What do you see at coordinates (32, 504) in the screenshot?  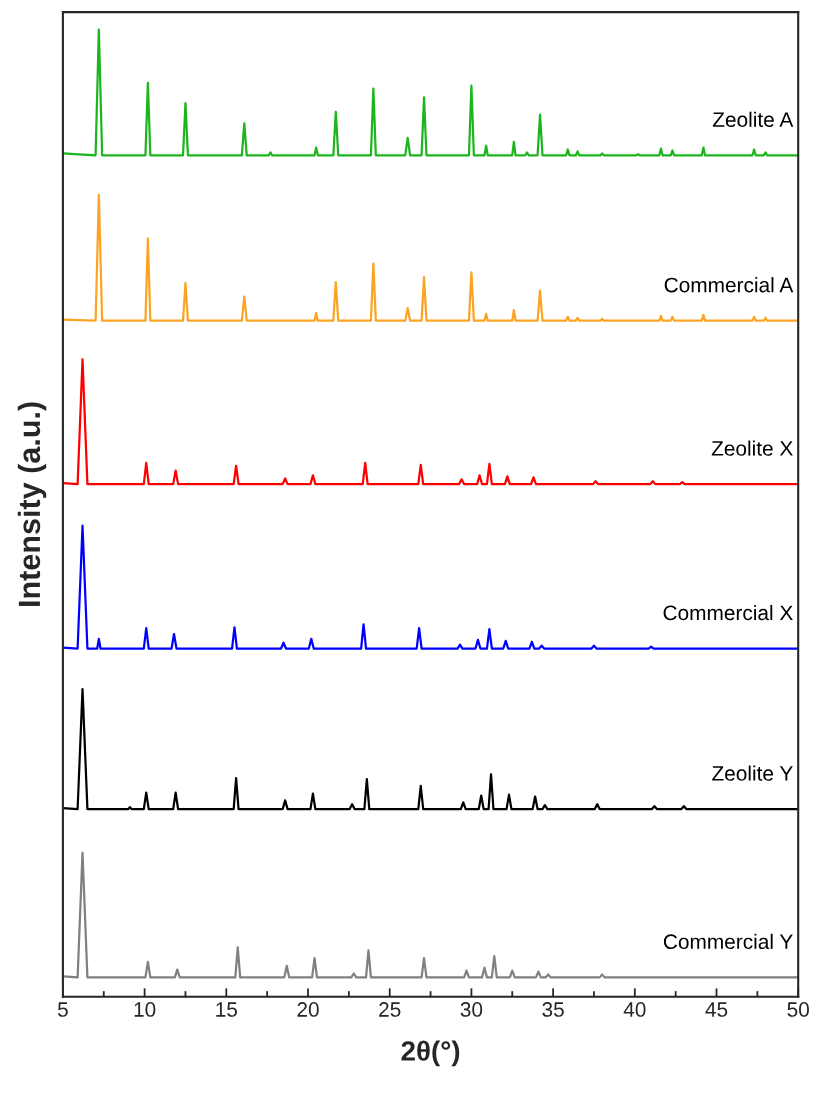 I see `y-axis-title: Intensity (a.u.)` at bounding box center [32, 504].